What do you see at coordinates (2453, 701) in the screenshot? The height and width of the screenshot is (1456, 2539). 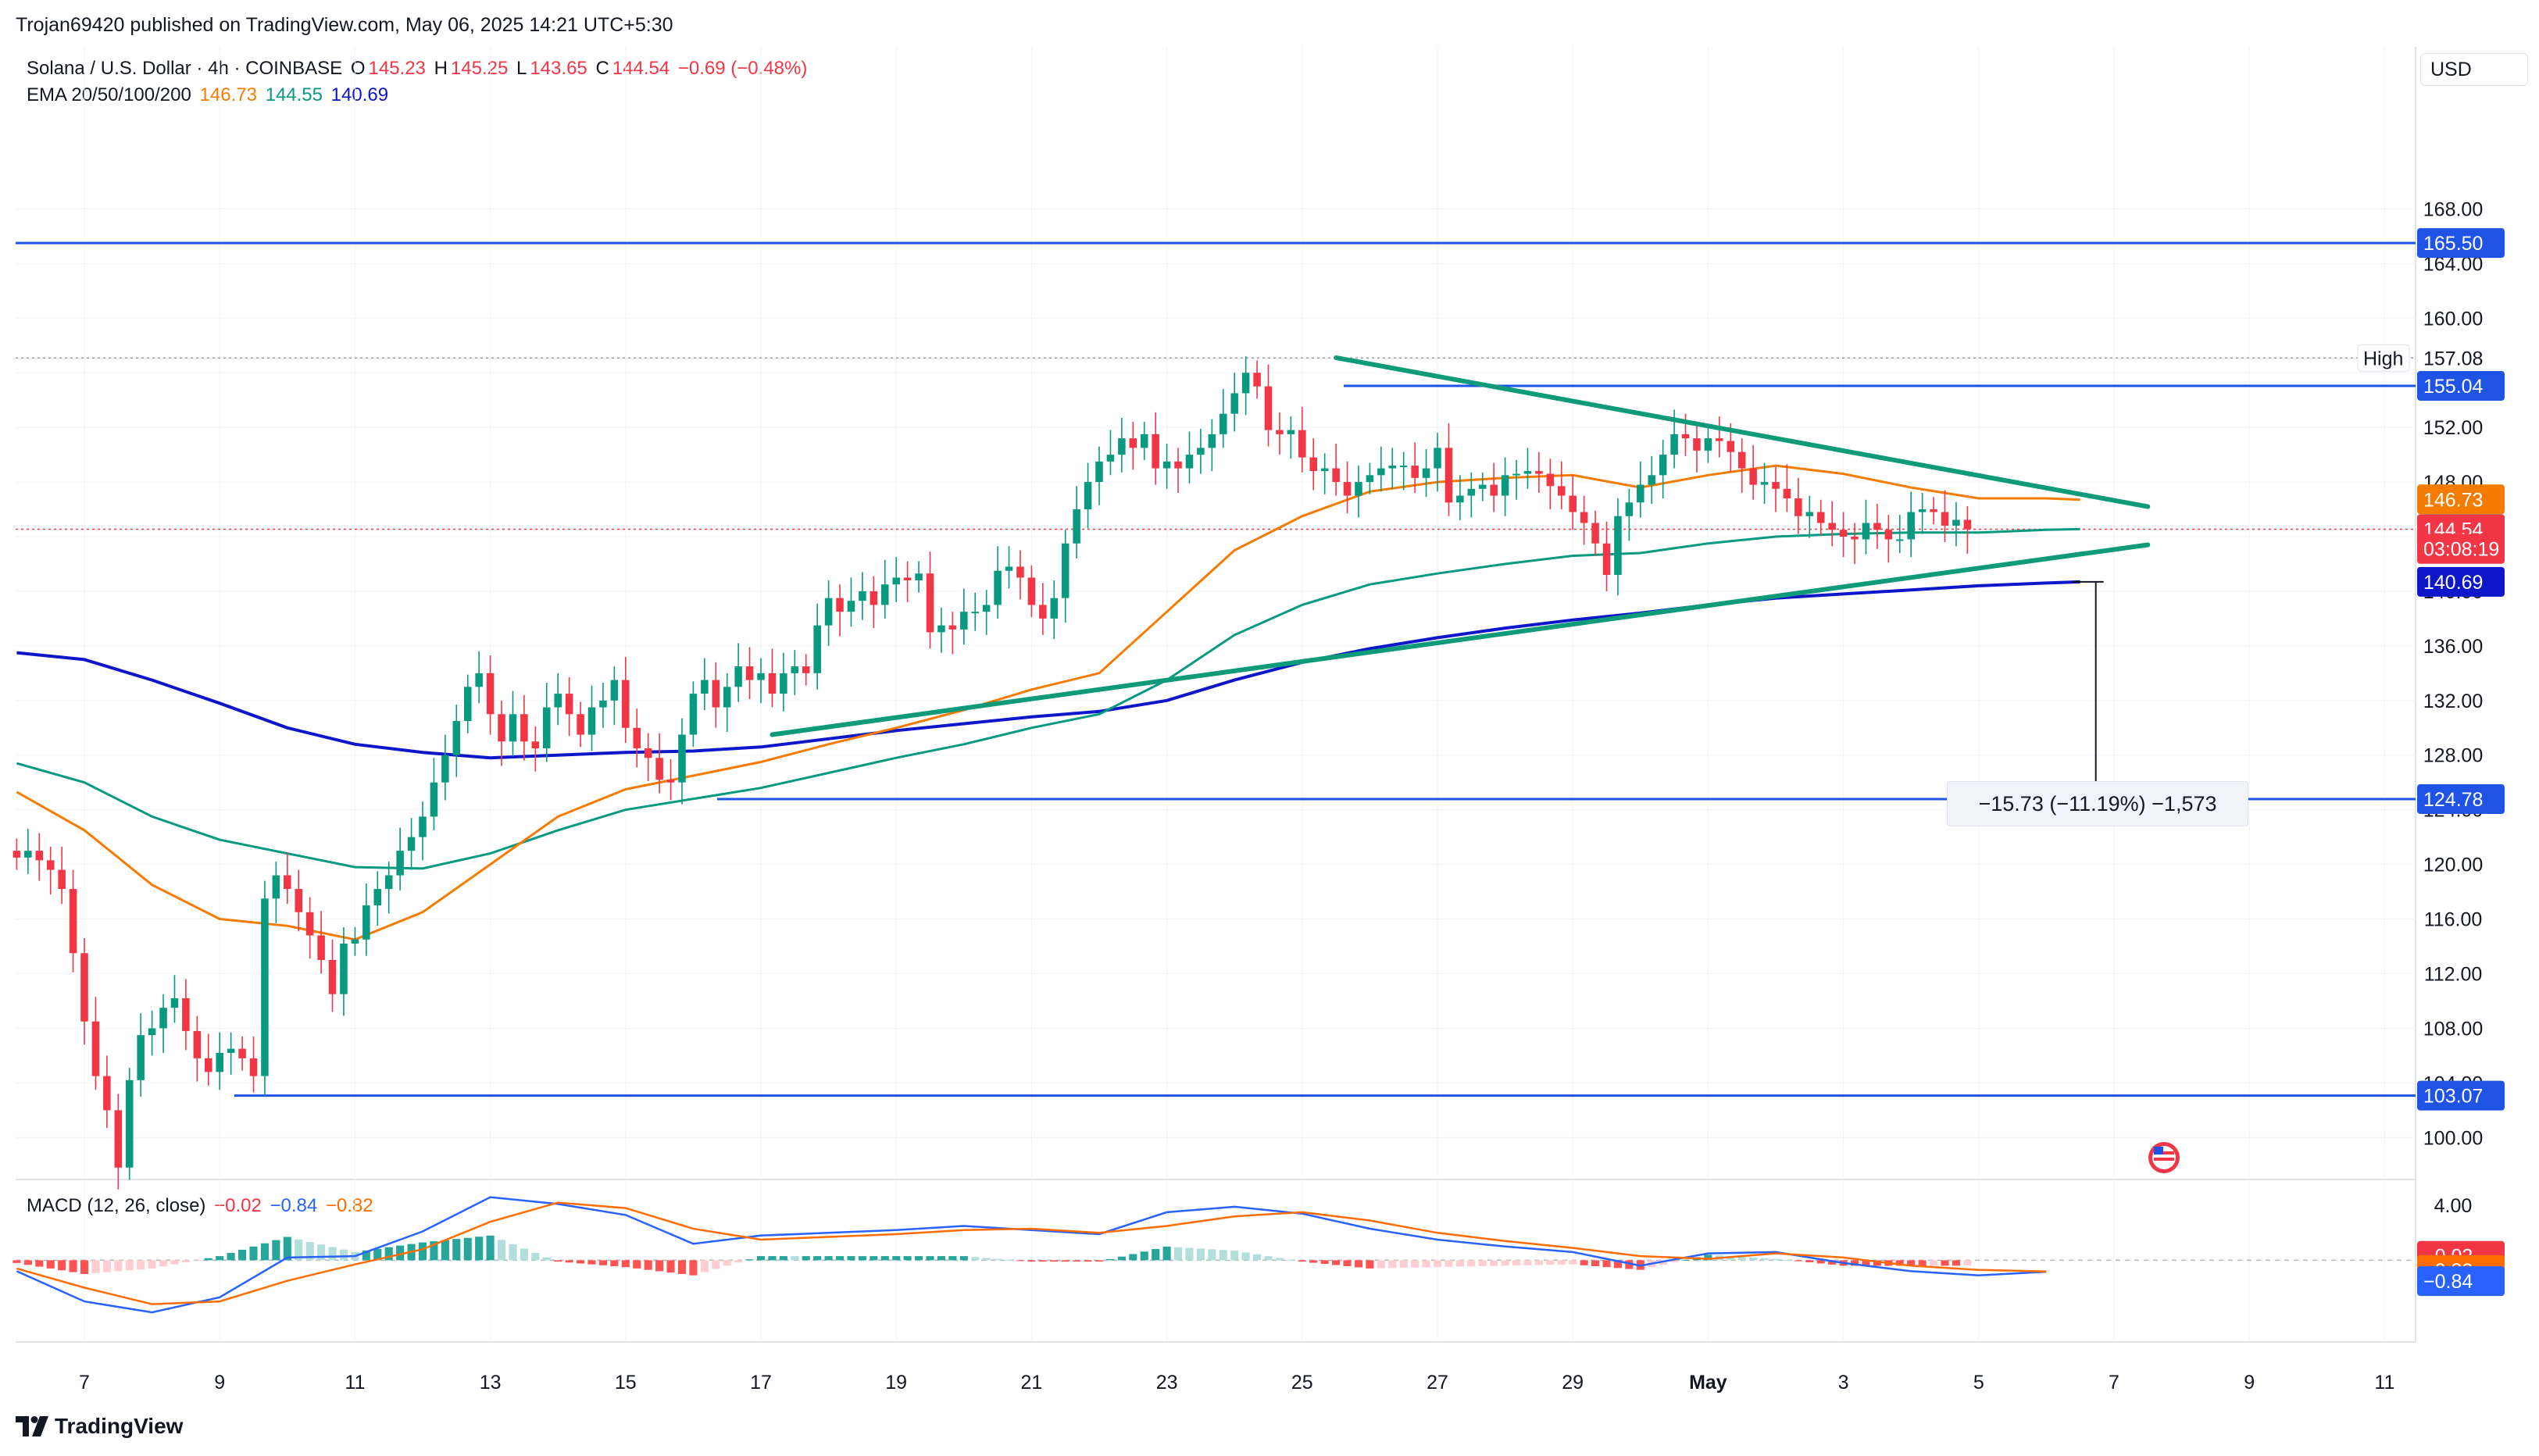 I see `y-tick-label: 132.00` at bounding box center [2453, 701].